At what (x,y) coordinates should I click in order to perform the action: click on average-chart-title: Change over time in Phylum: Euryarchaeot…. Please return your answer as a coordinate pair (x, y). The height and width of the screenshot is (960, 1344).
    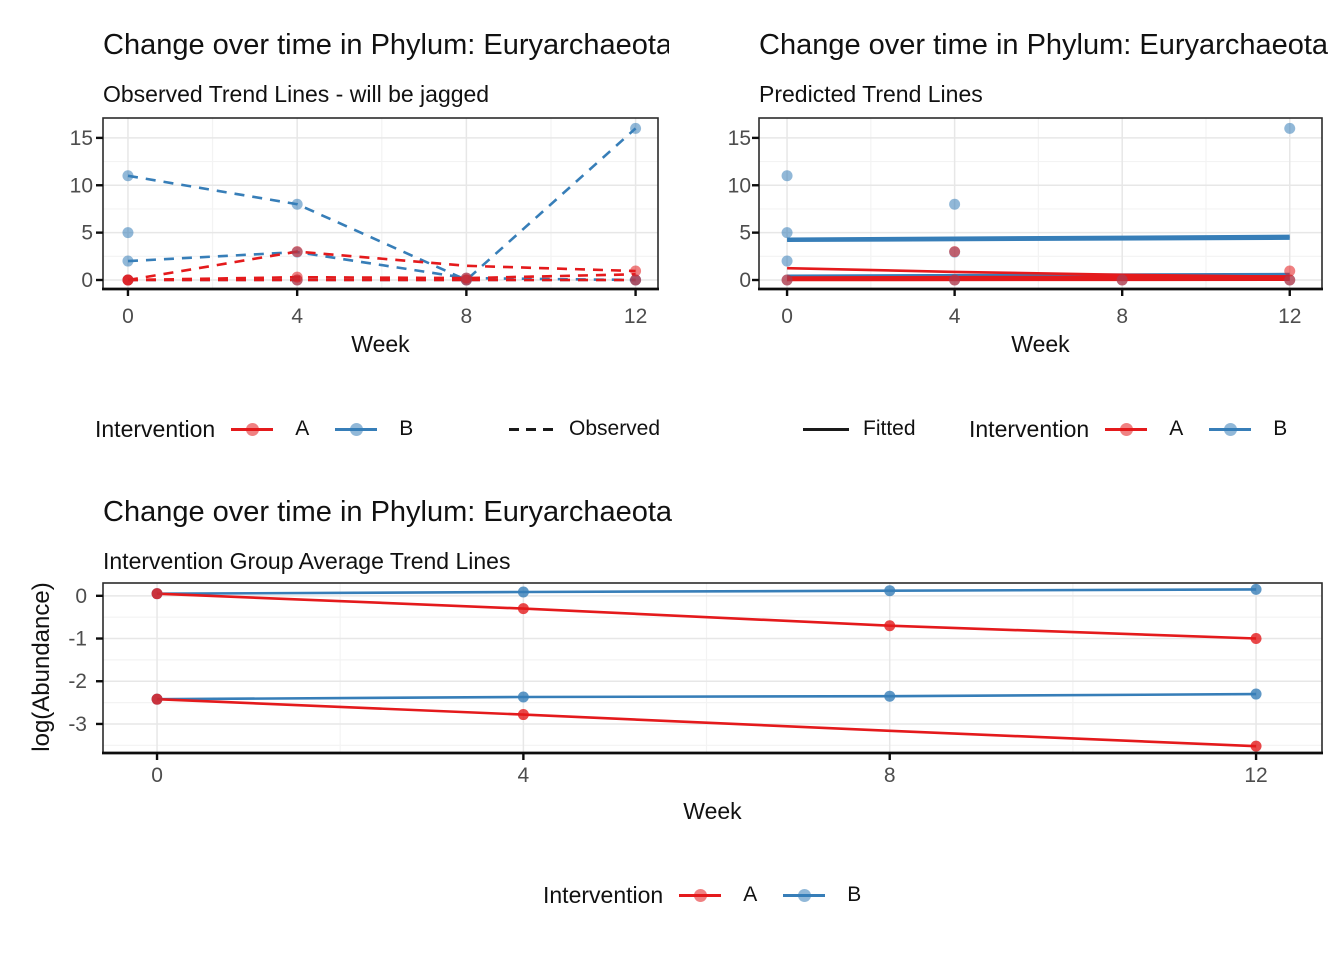
    Looking at the image, I should click on (388, 512).